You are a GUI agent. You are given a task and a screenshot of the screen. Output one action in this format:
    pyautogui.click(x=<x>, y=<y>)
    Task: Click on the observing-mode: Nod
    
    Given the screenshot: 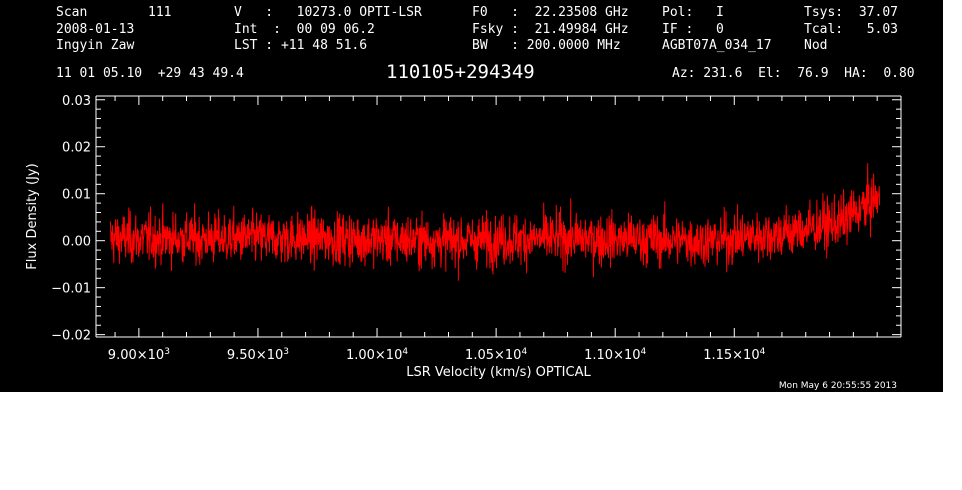 What is the action you would take?
    pyautogui.click(x=816, y=45)
    